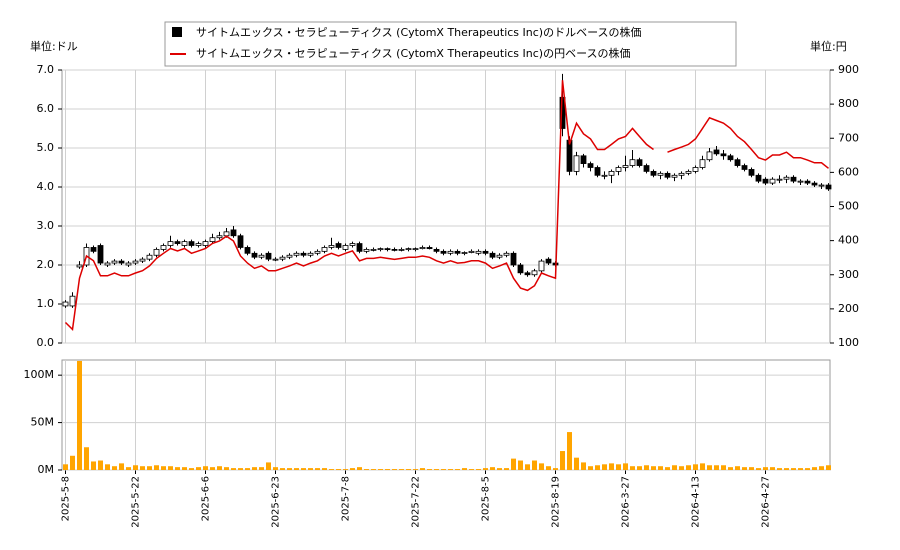 This screenshot has height=550, width=900. What do you see at coordinates (626, 502) in the screenshot?
I see `x-tick-label: 2026-3-27` at bounding box center [626, 502].